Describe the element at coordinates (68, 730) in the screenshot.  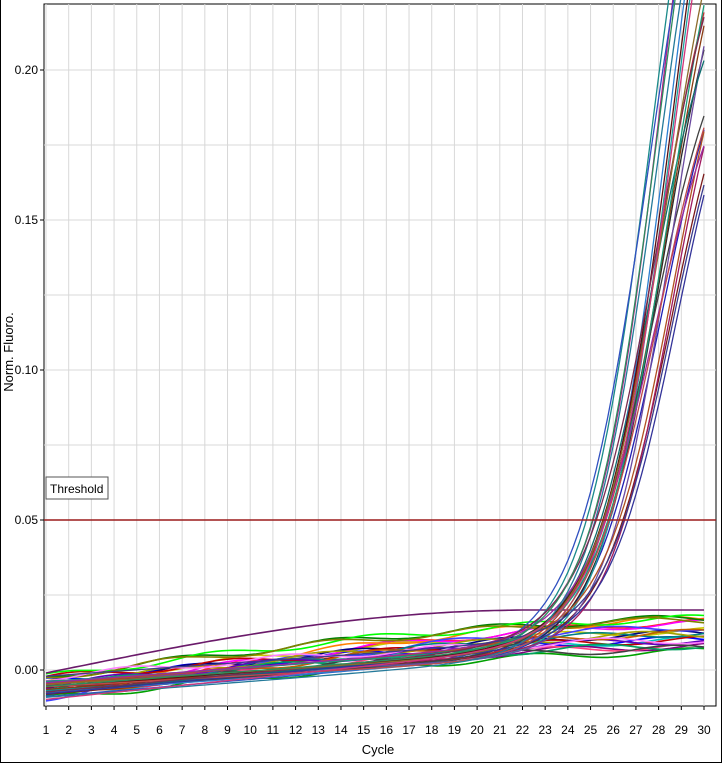
I see `x-tick-label: 2` at that location.